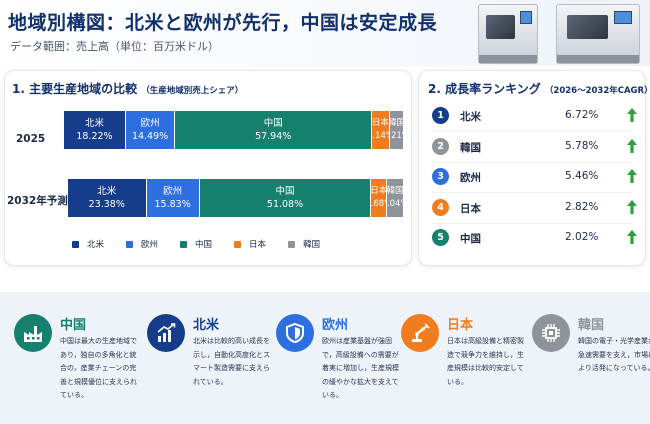 Image resolution: width=650 pixels, height=424 pixels. I want to click on share-chart-title: 1. 主要生産地域の比較 （生産地域別売上シェア）, so click(127, 88).